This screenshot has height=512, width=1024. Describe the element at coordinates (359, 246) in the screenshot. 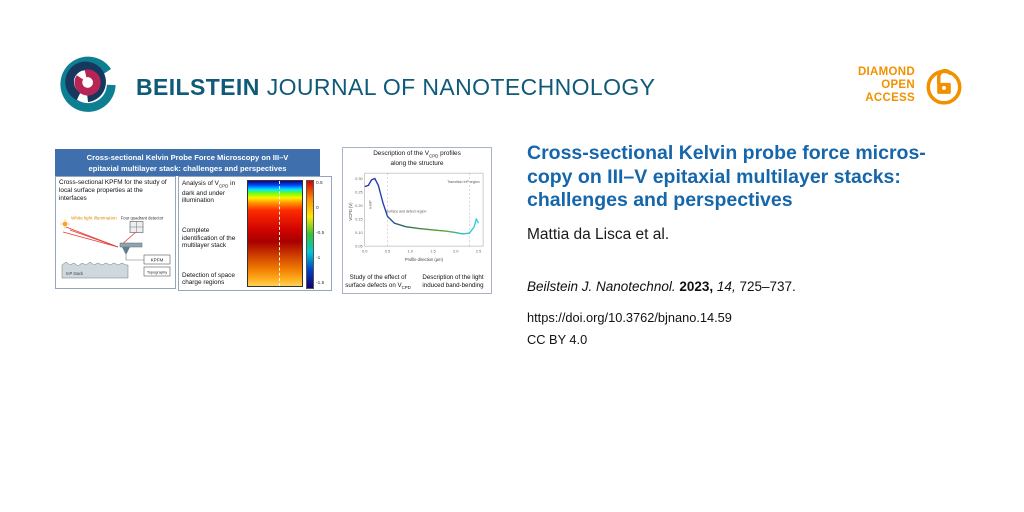

I see `svg-text: 0.05` at that location.